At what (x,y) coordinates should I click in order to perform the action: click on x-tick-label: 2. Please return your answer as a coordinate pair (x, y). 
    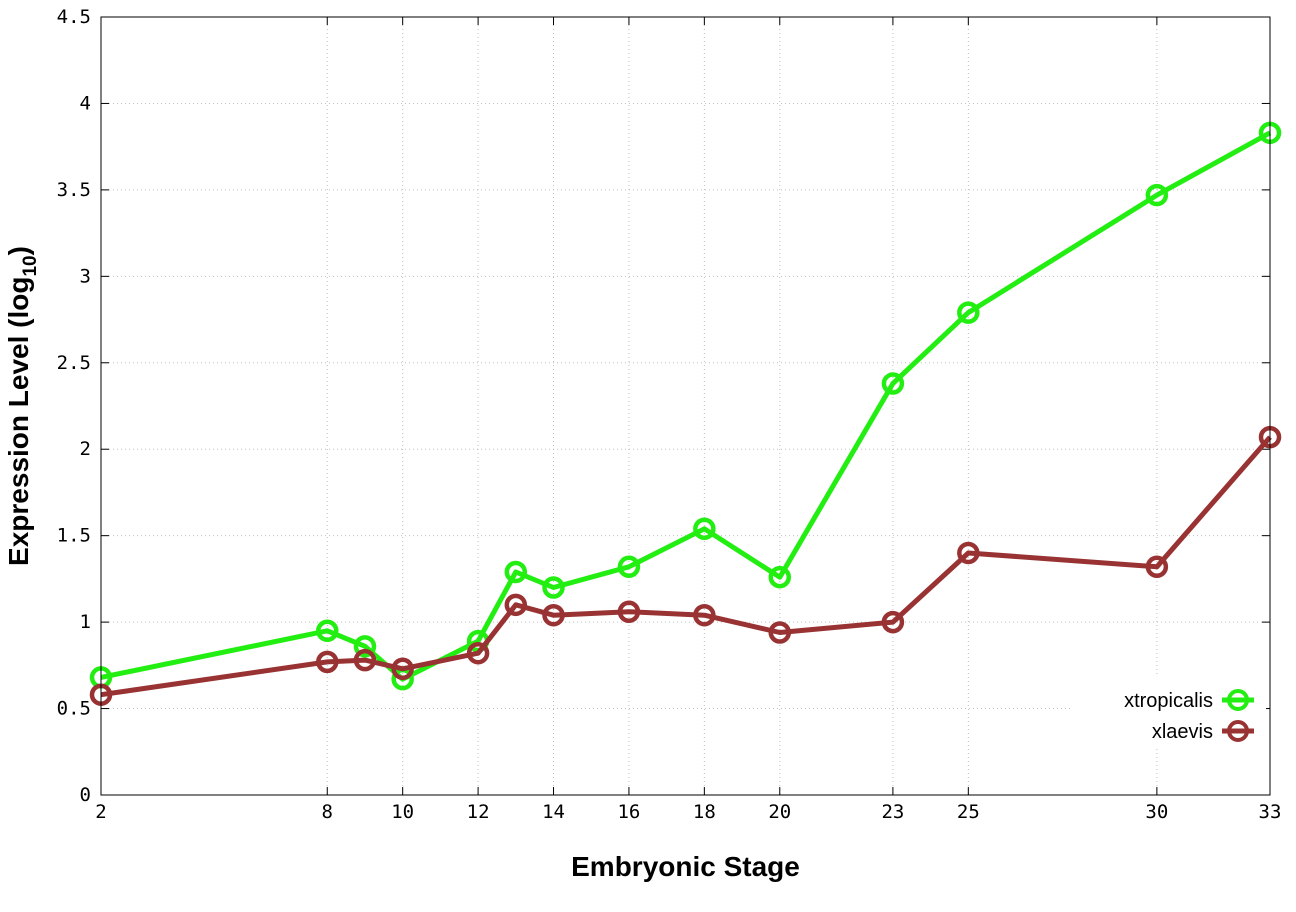
    Looking at the image, I should click on (100, 812).